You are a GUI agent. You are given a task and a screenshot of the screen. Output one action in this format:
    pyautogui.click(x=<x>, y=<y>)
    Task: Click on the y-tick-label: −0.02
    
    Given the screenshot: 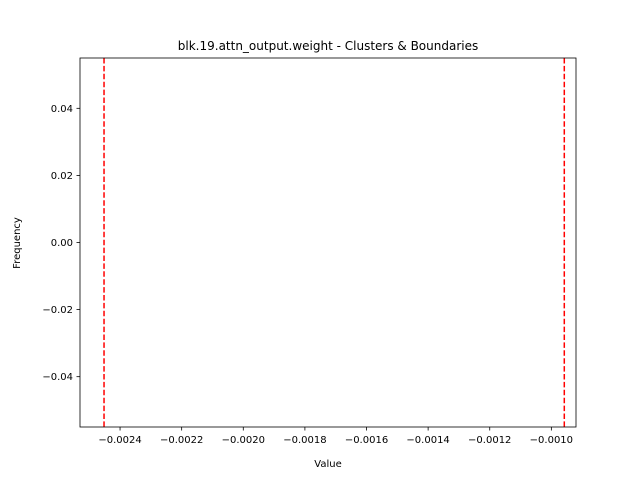 What is the action you would take?
    pyautogui.click(x=57, y=310)
    